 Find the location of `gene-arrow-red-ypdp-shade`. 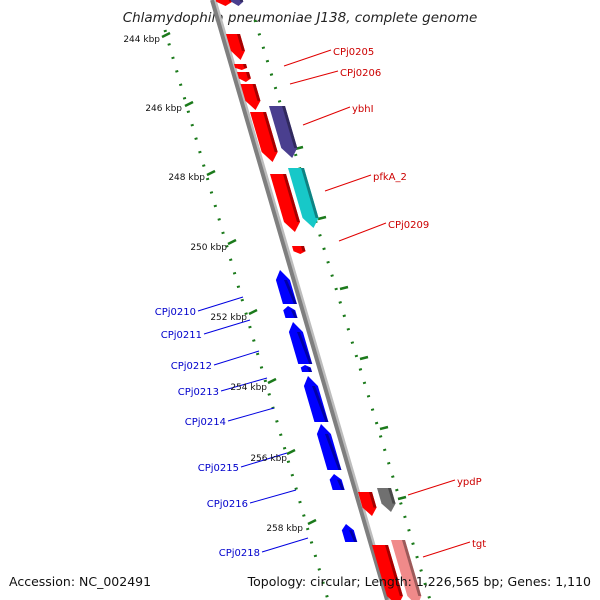

gene-arrow-red-ypdp-shade is located at coordinates (373, 500).